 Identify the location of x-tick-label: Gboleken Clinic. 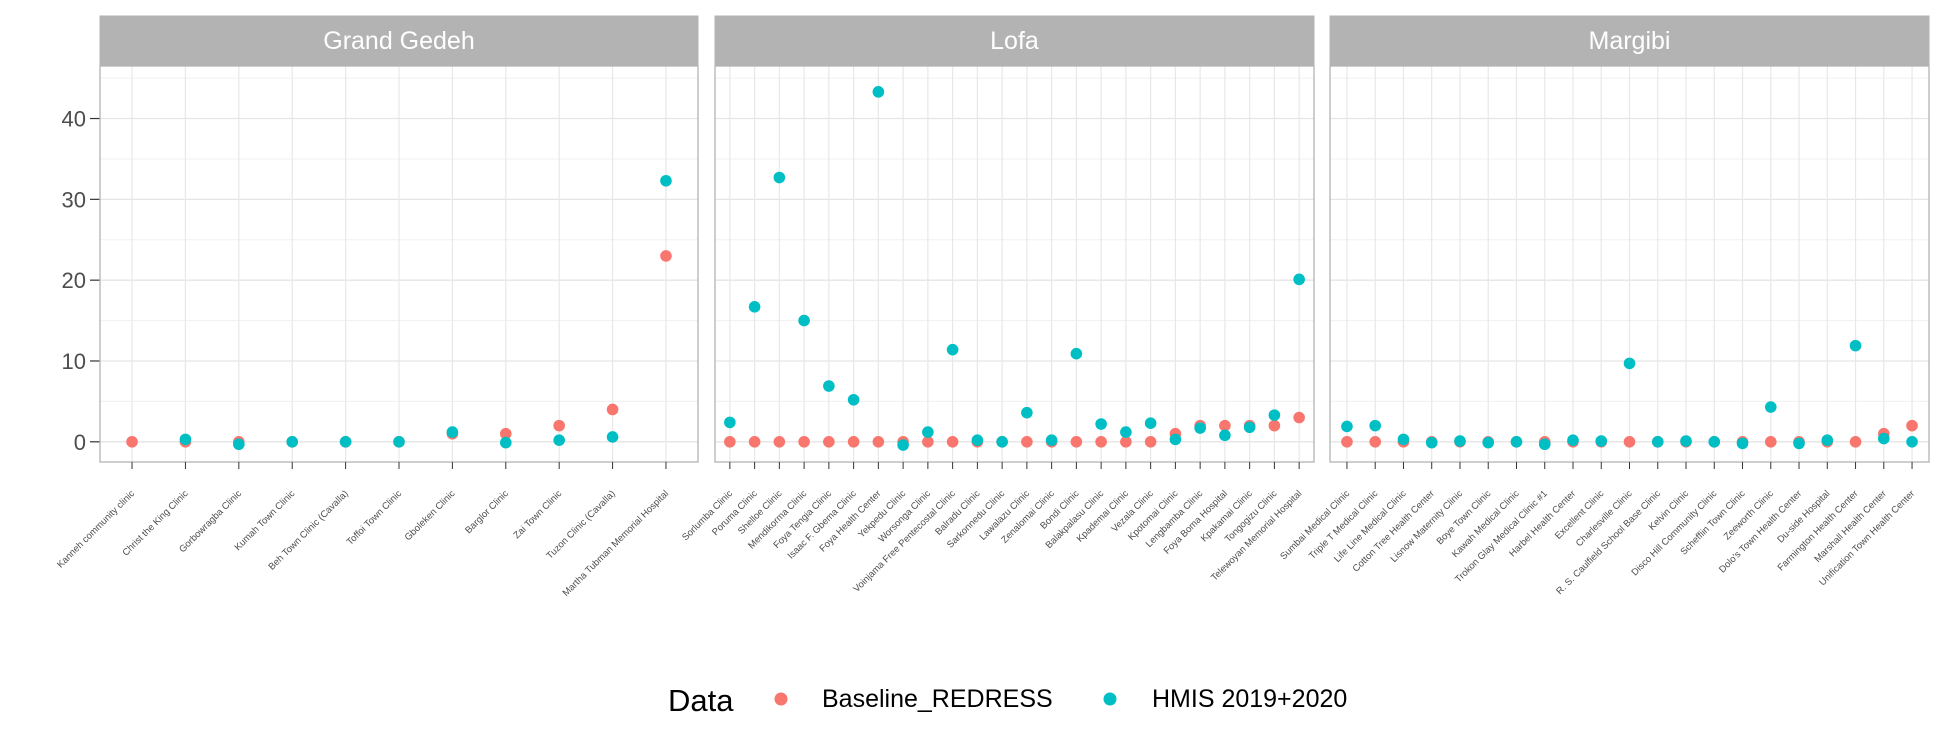
(430, 515).